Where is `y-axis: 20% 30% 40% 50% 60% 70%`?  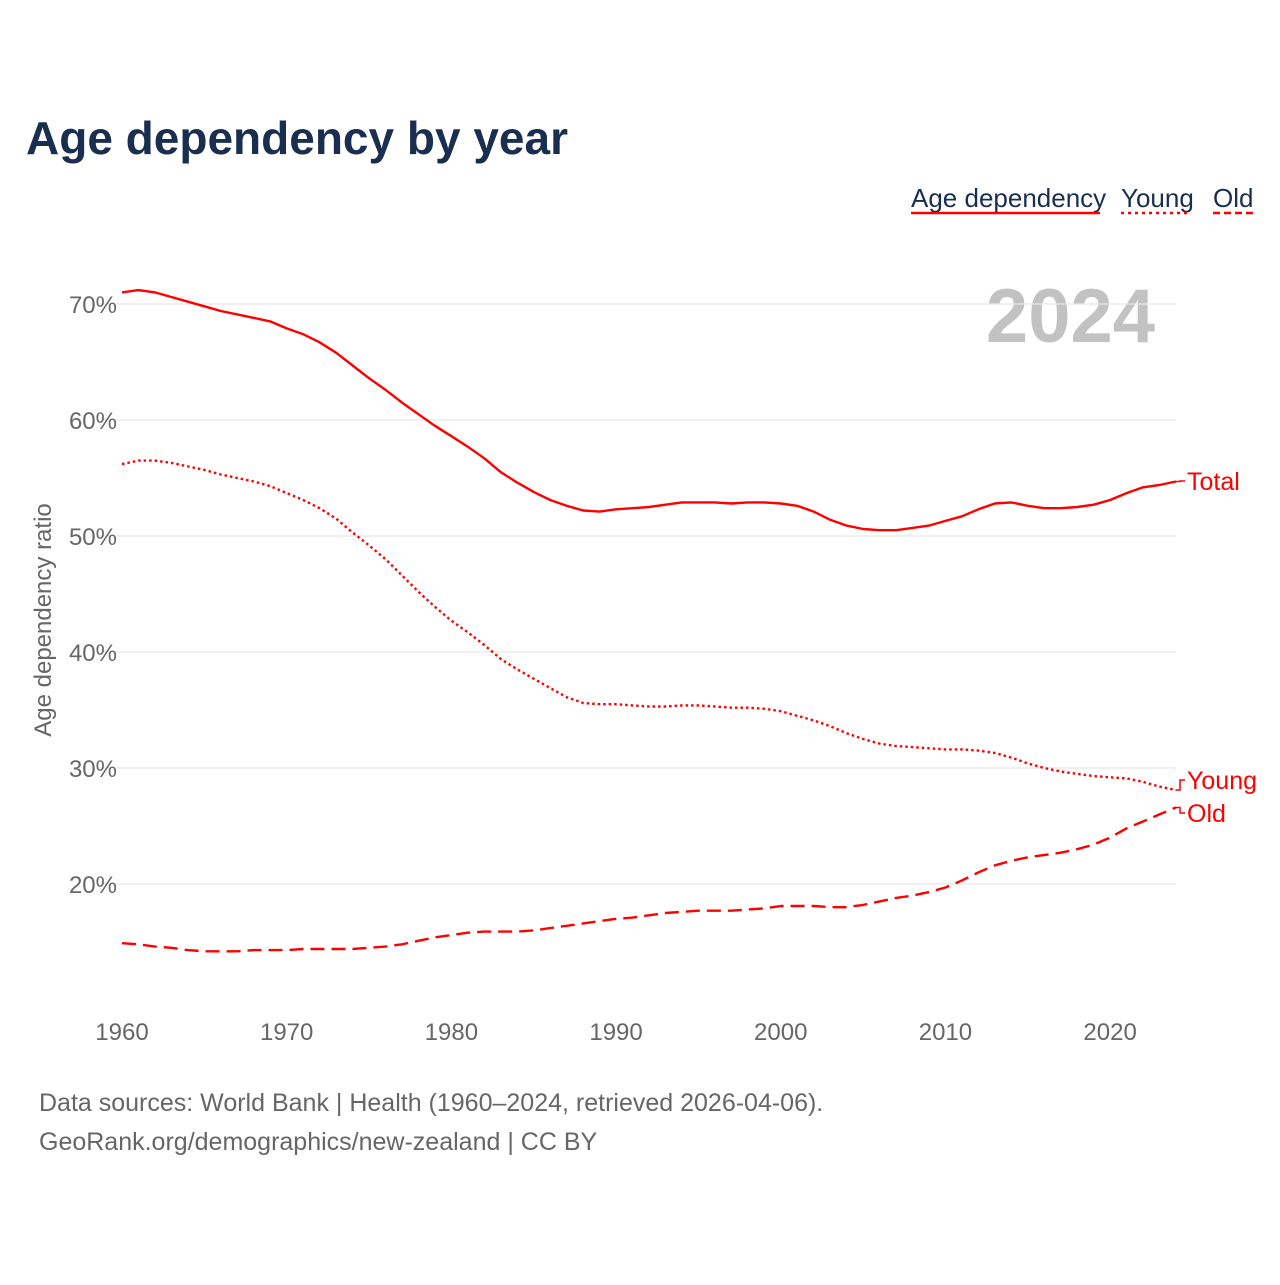
y-axis: 20% 30% 40% 50% 60% 70% is located at coordinates (93, 595).